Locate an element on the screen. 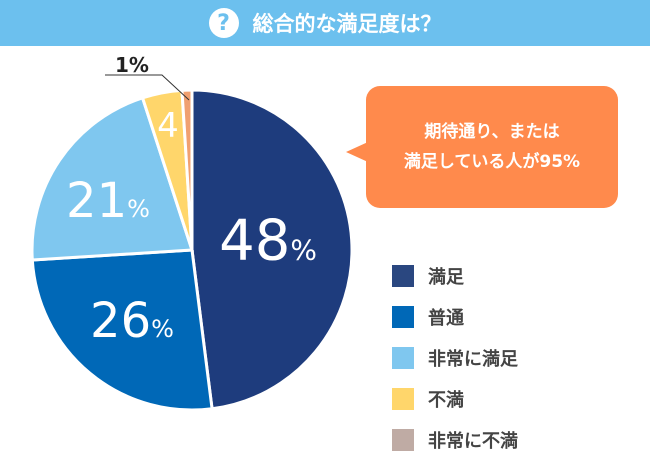  header: ? 総合的な満足度は？ is located at coordinates (325, 23).